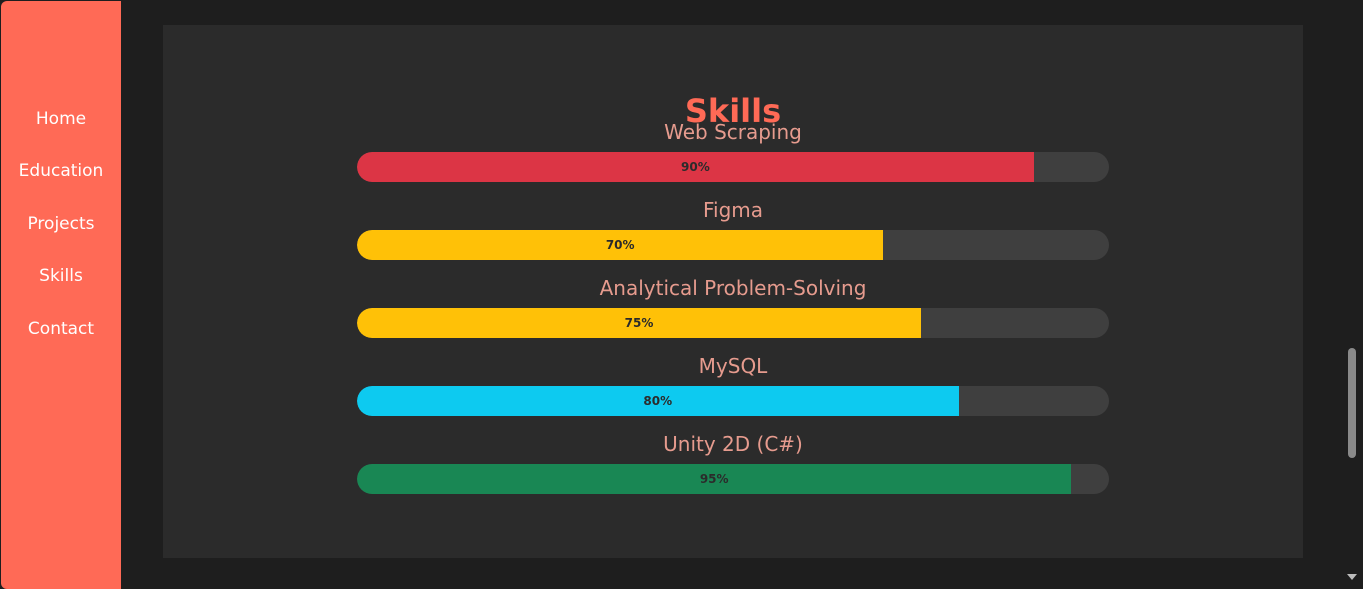  What do you see at coordinates (639, 323) in the screenshot?
I see `skill-progress-fill: 75%` at bounding box center [639, 323].